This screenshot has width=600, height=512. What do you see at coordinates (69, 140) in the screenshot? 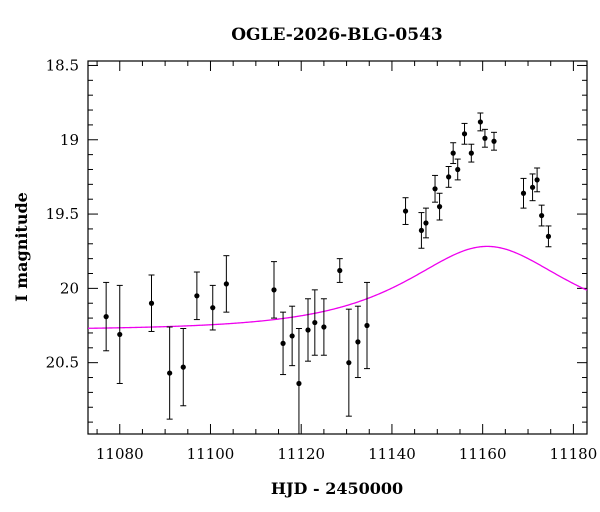
I see `y-tick-label: 19` at bounding box center [69, 140].